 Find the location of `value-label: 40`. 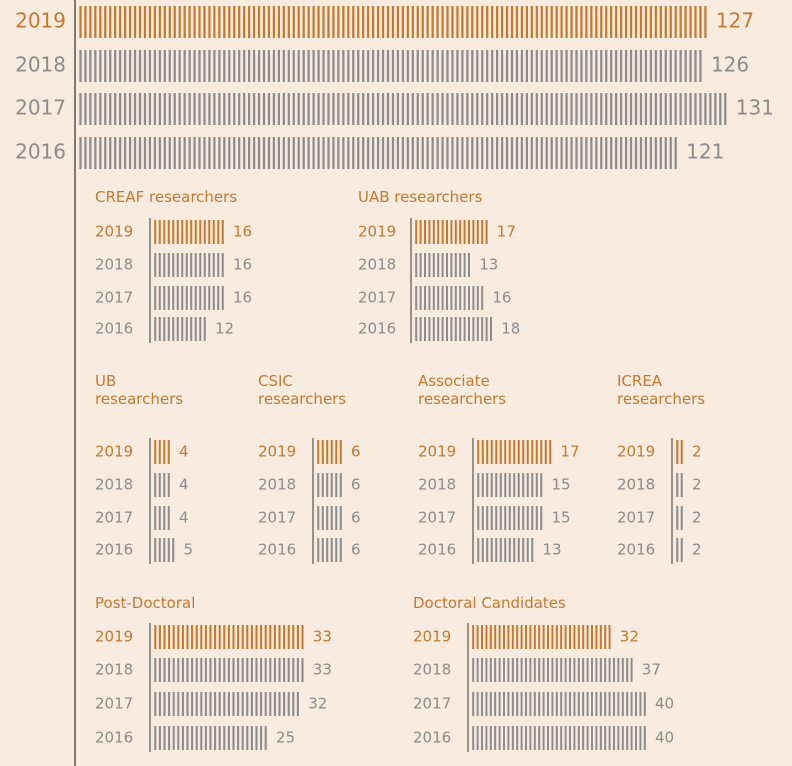

value-label: 40 is located at coordinates (664, 704).